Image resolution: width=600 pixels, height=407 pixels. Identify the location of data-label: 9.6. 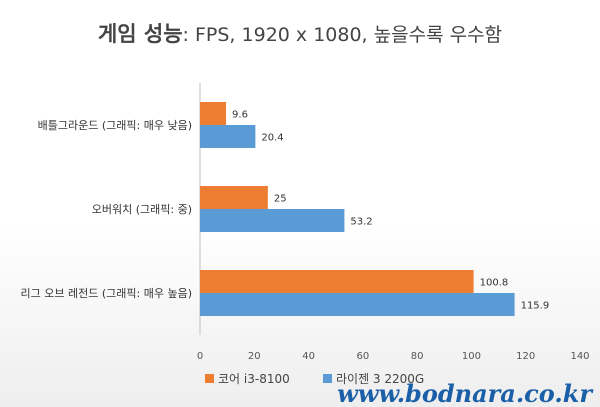
(240, 115).